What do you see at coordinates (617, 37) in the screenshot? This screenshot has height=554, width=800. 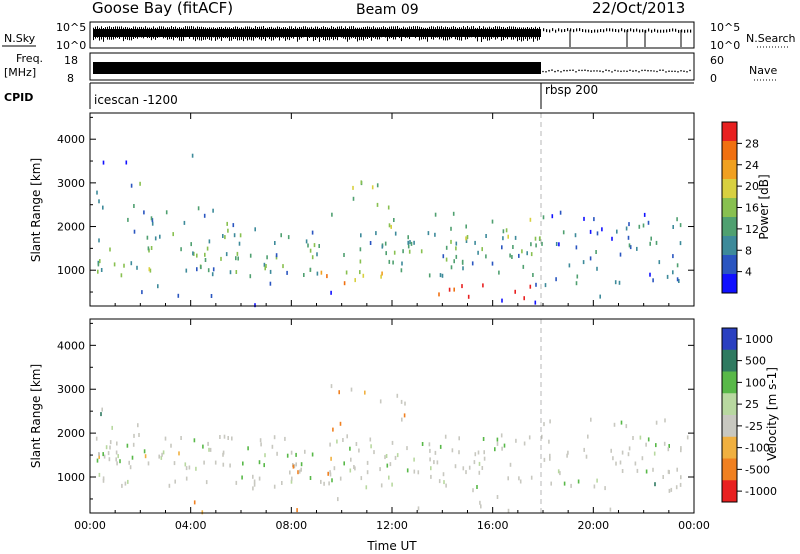 I see `nsearch-series` at bounding box center [617, 37].